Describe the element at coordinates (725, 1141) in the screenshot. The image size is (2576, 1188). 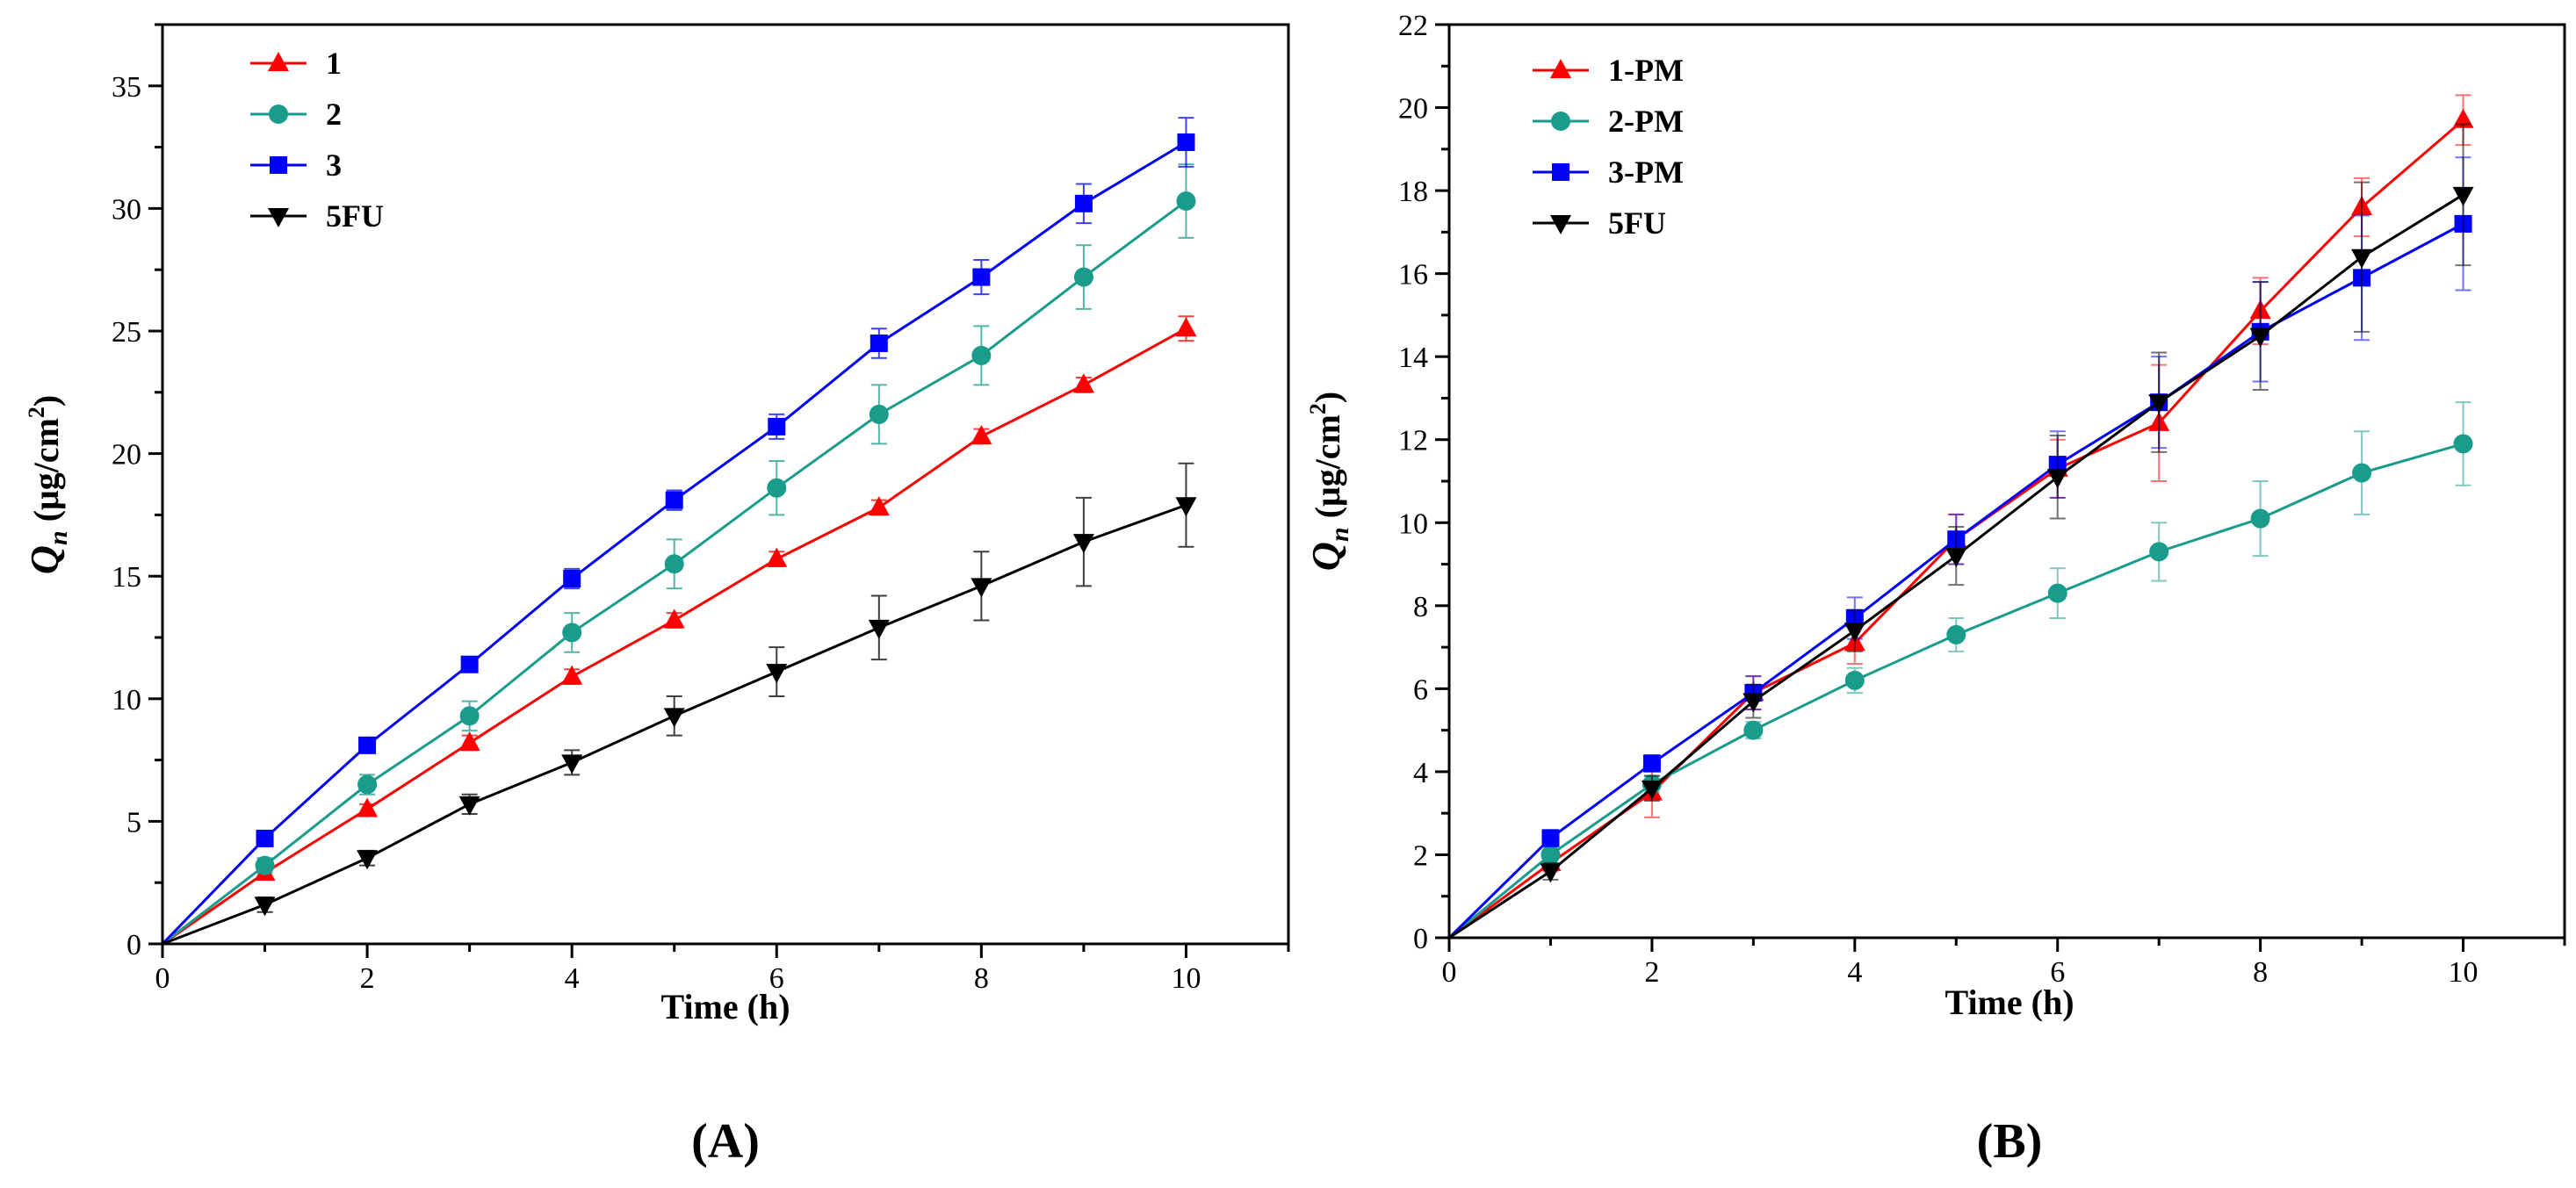
I see `panel-label-a: (A)` at that location.